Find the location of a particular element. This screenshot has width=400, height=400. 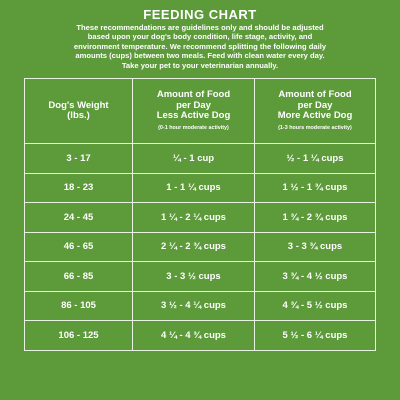

less-active-cell: 4 ¼ - 4 ¾ cups is located at coordinates (193, 335).